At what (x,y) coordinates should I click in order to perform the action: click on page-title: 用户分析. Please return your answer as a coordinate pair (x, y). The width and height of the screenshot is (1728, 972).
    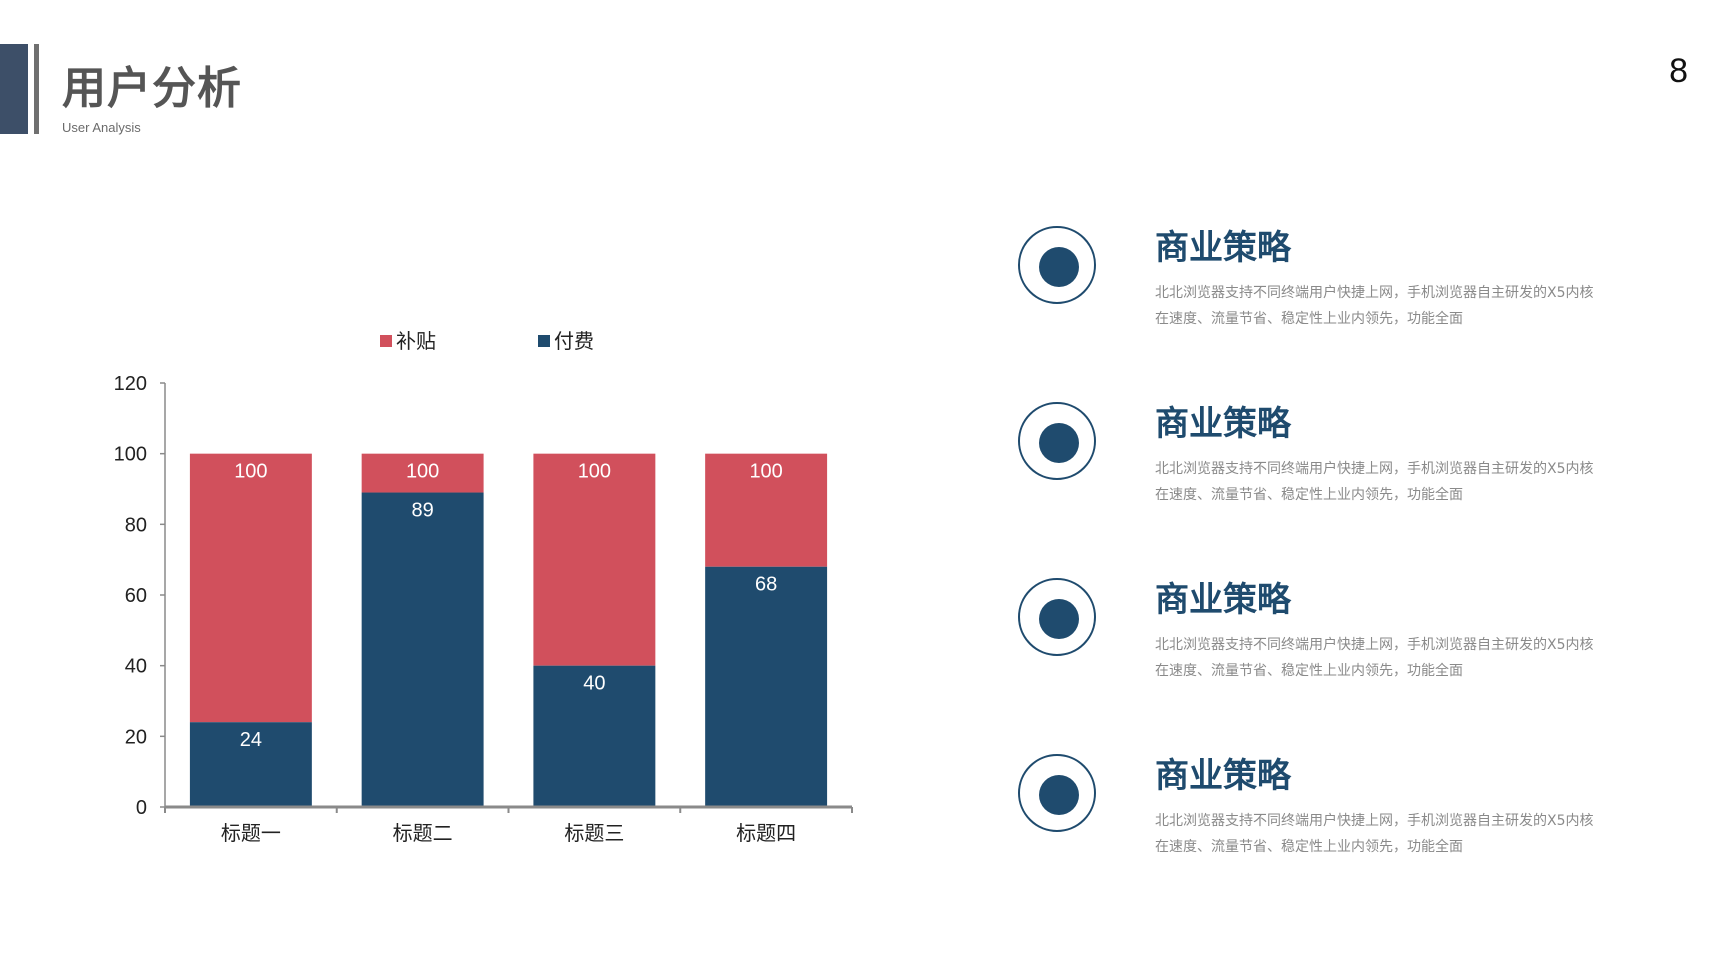
    Looking at the image, I should click on (152, 88).